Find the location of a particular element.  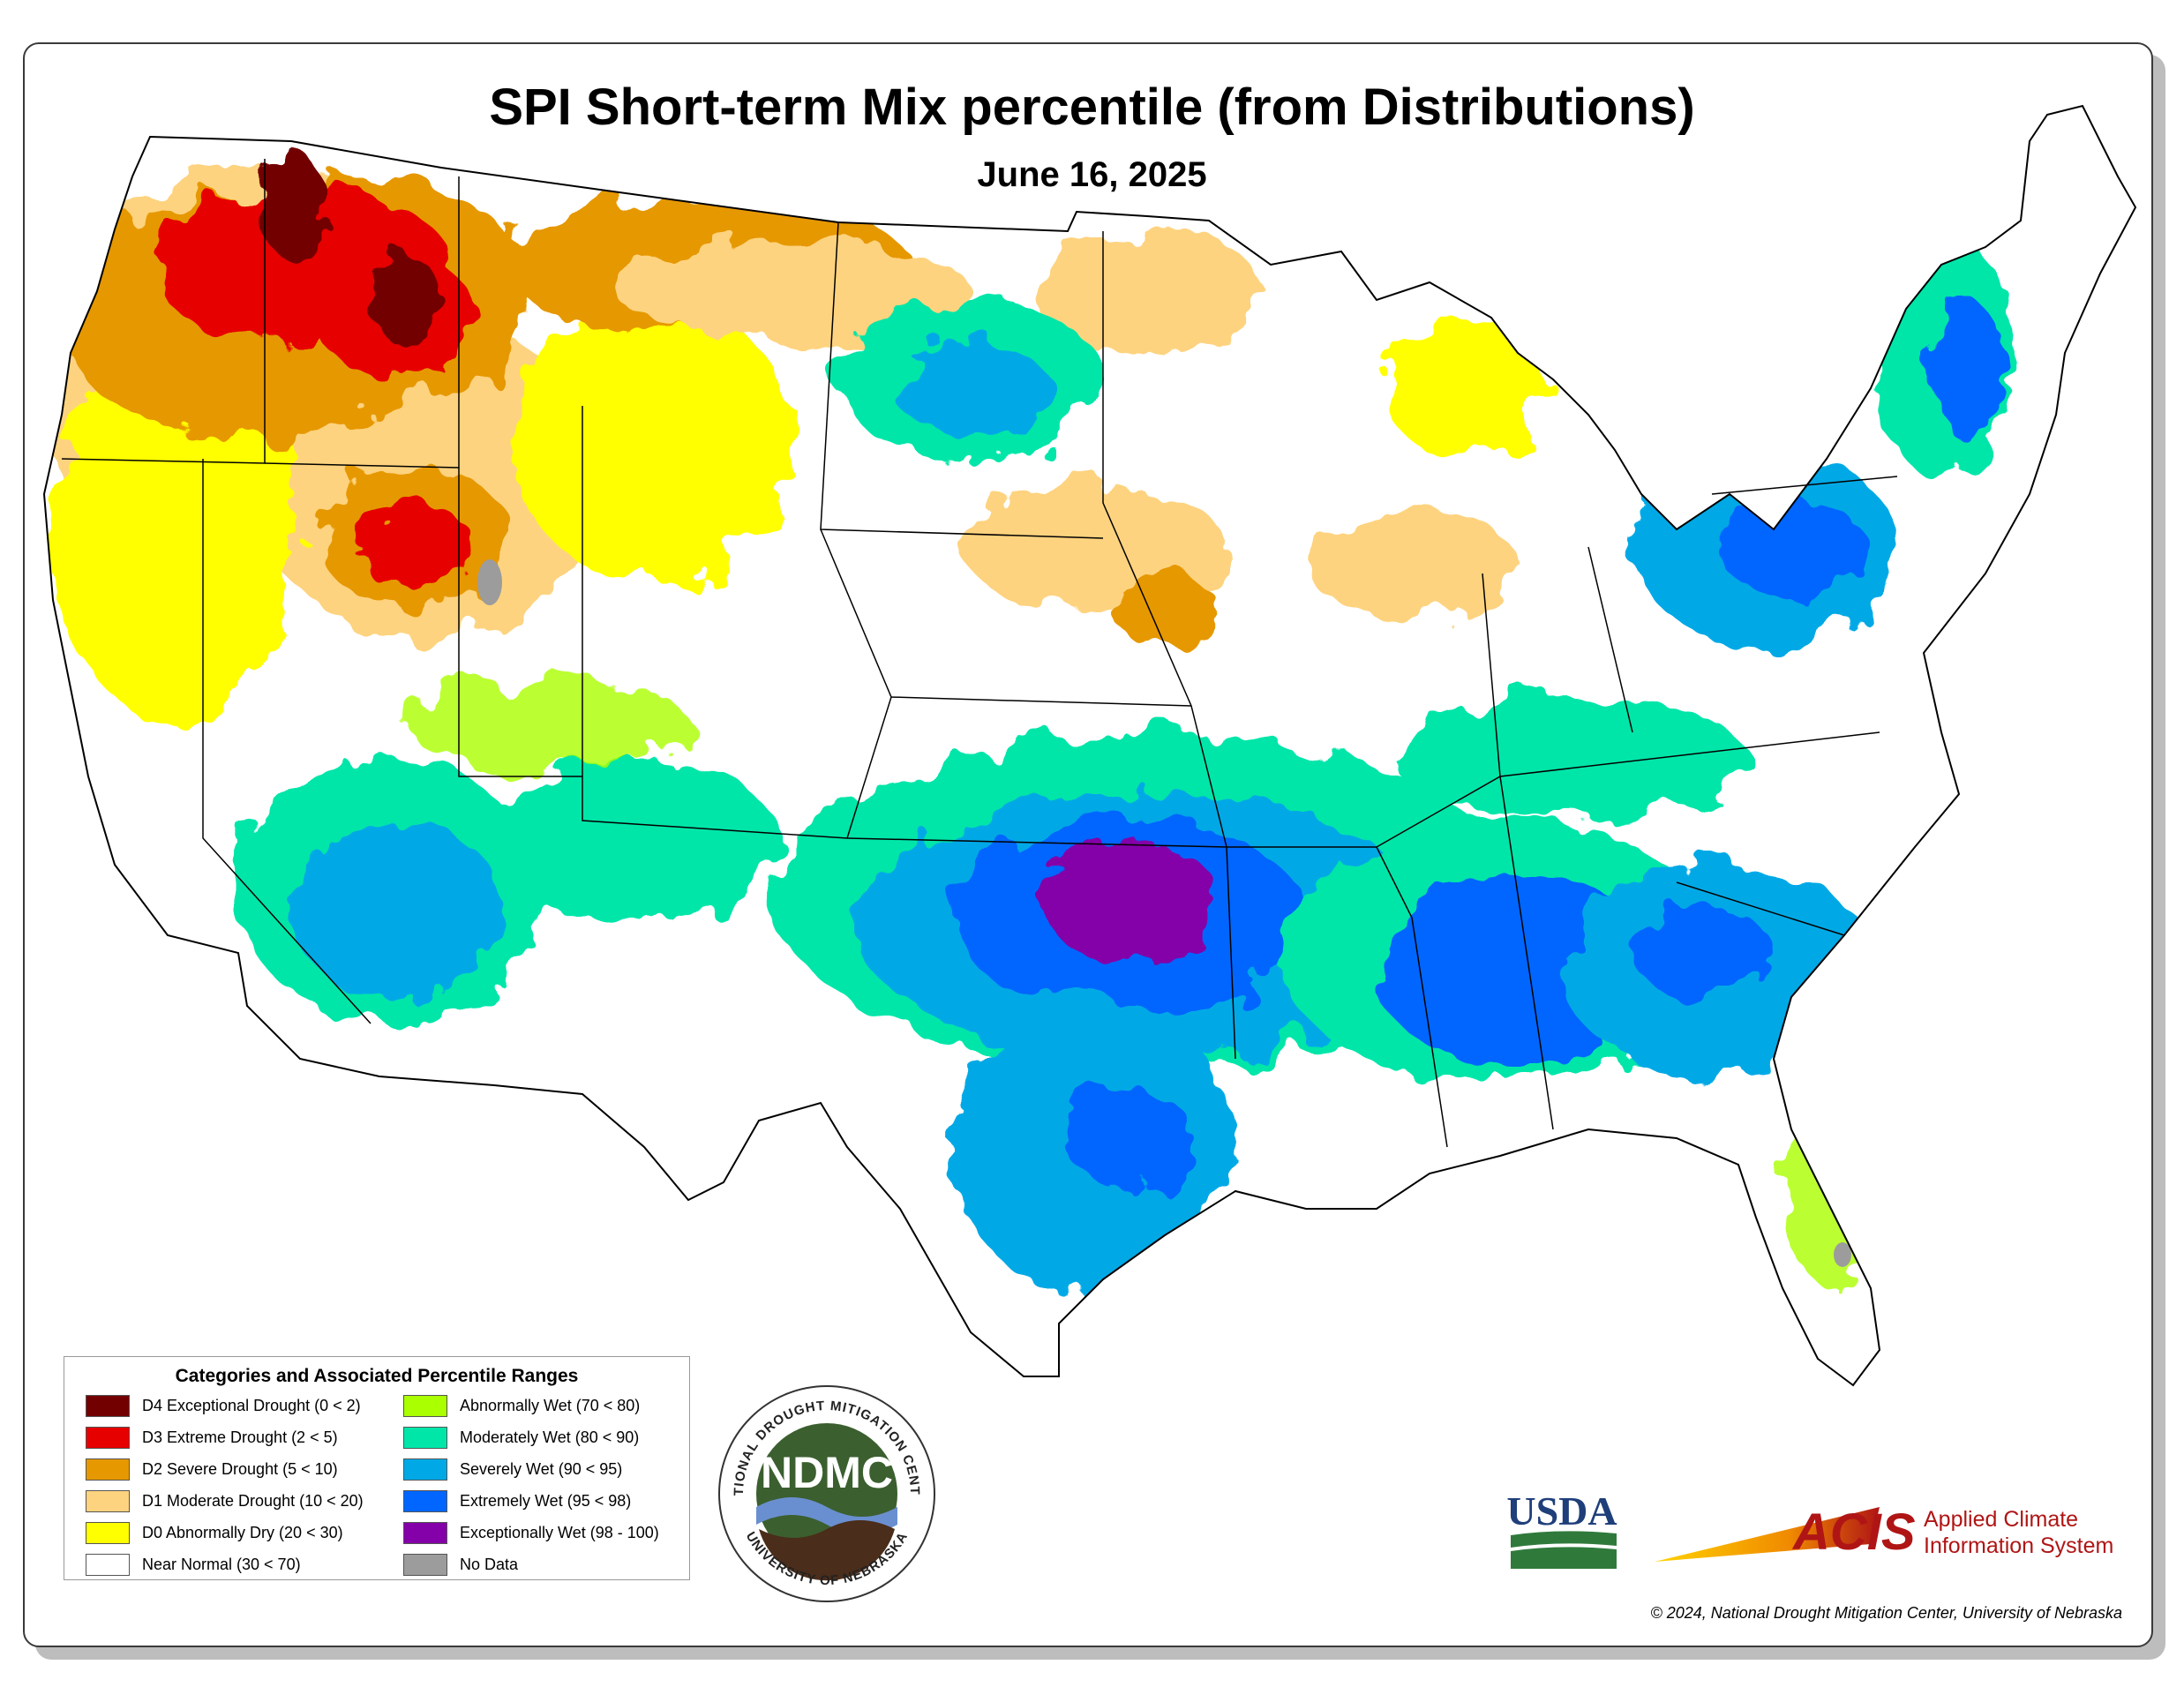

legend-item-severely-wet: Severely Wet (90 < 95) is located at coordinates (512, 1469).